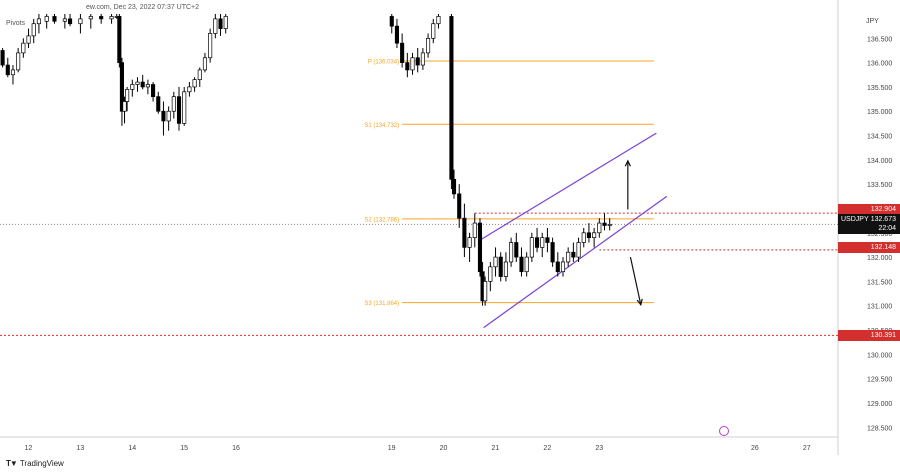 The image size is (900, 475). Describe the element at coordinates (879, 137) in the screenshot. I see `y-tick-label: 134.500` at that location.